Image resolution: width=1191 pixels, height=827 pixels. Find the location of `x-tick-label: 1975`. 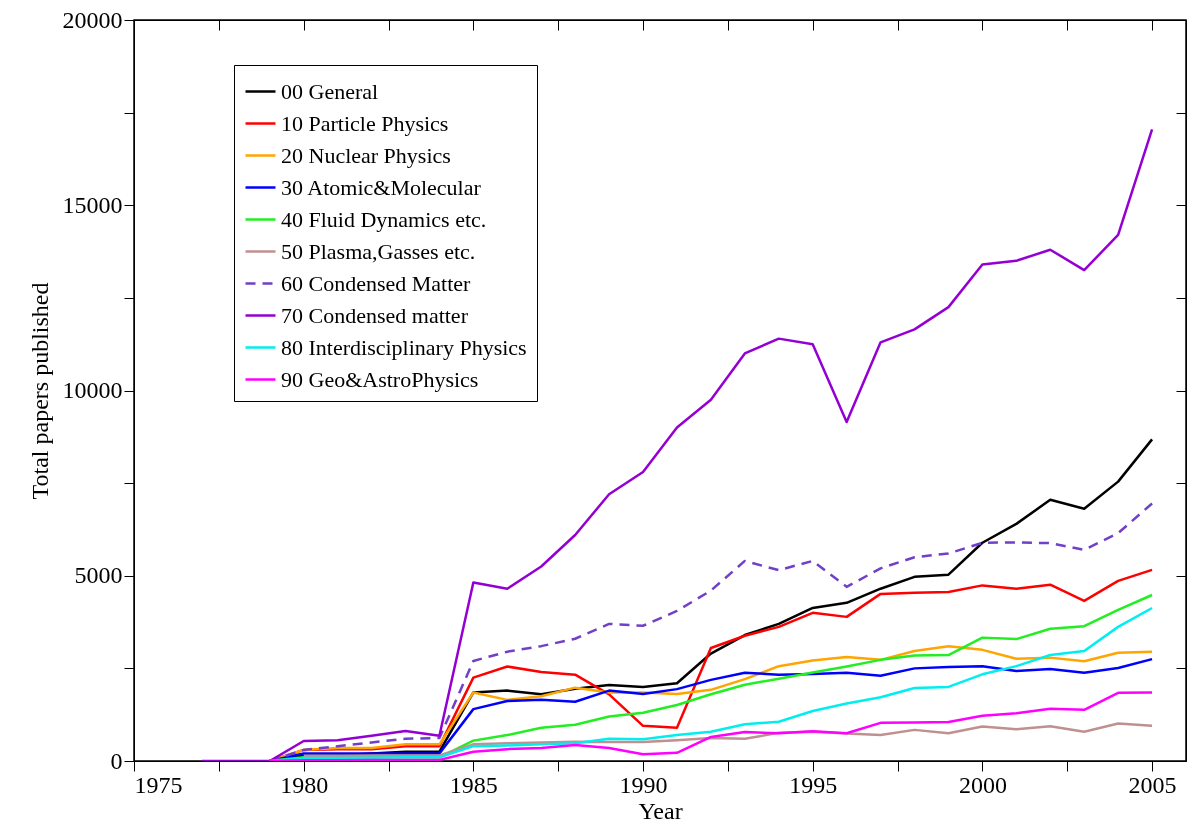

x-tick-label: 1975 is located at coordinates (158, 784).